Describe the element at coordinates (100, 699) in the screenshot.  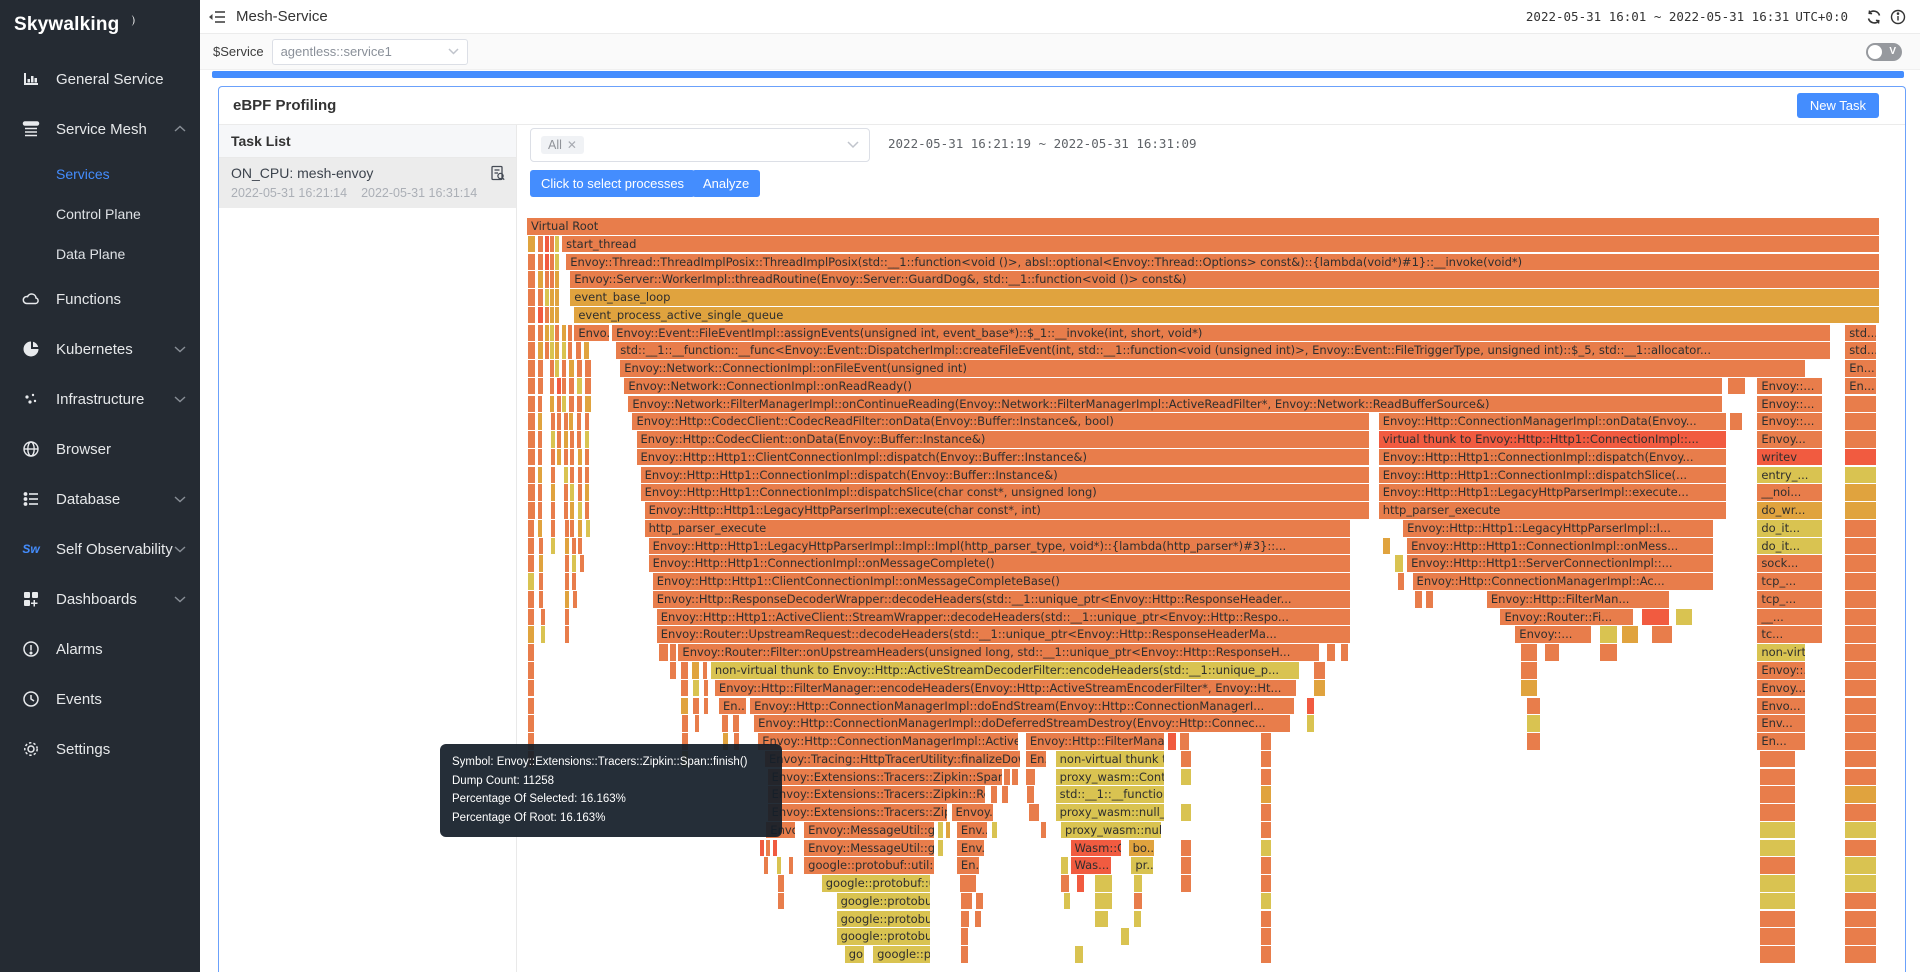
I see `sidebar-item-events: Events` at that location.